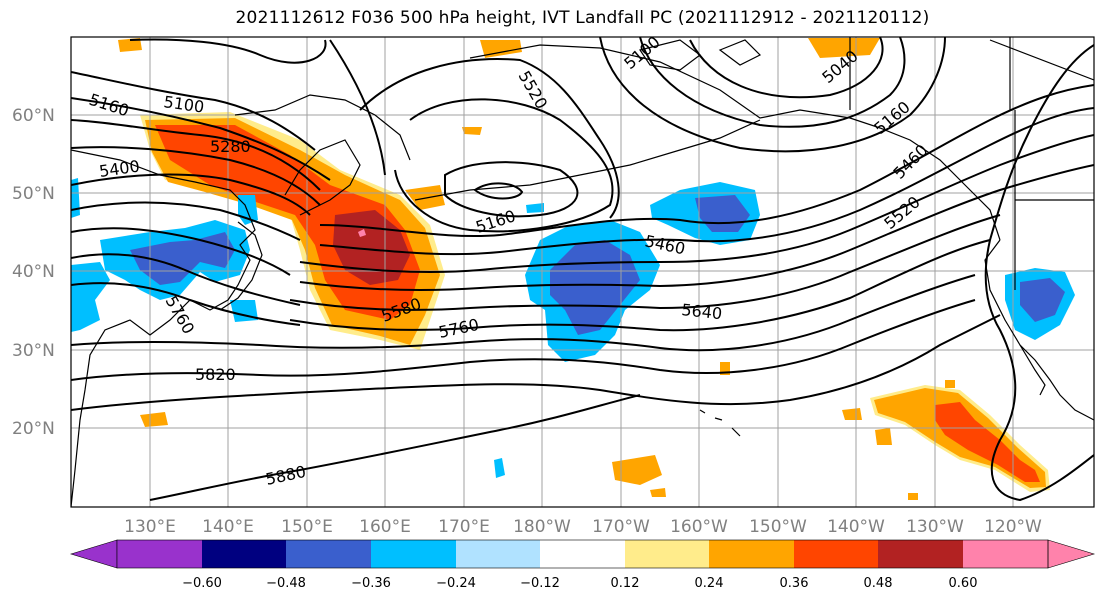 This screenshot has width=1105, height=601. Describe the element at coordinates (456, 583) in the screenshot. I see `colorbar-tick-label: −0.24` at that location.